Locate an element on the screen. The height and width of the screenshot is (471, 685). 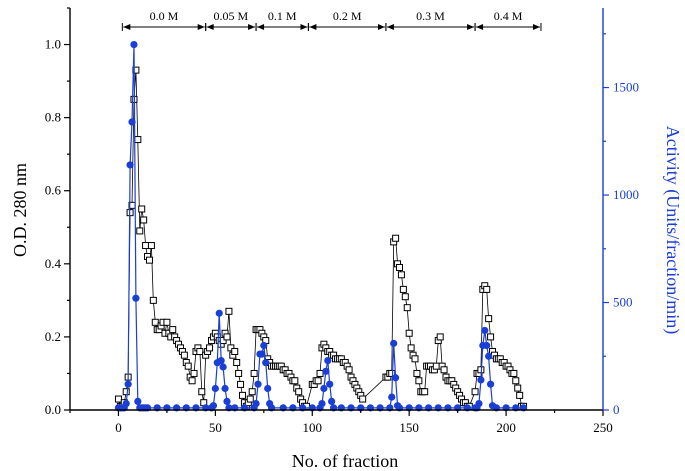
right-y-tick-label: 1500 is located at coordinates (626, 87).